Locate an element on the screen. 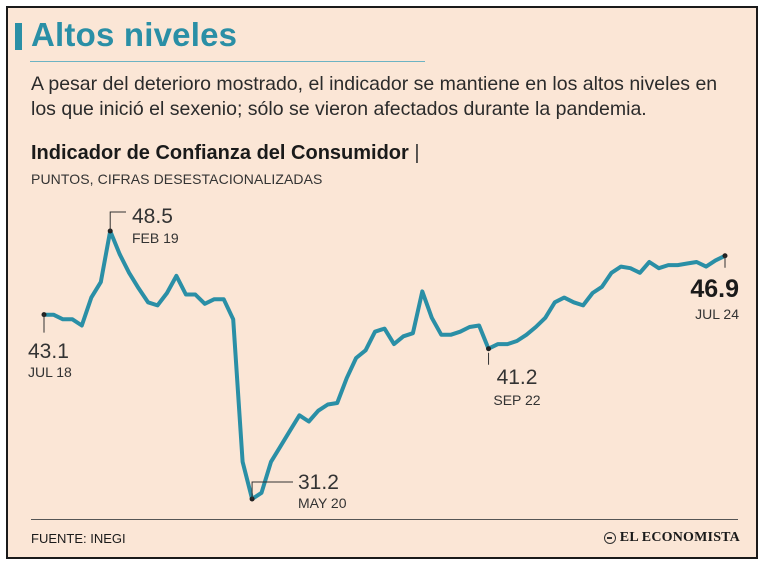 The image size is (768, 569). annotation-value-sep22: 41.2 is located at coordinates (517, 377).